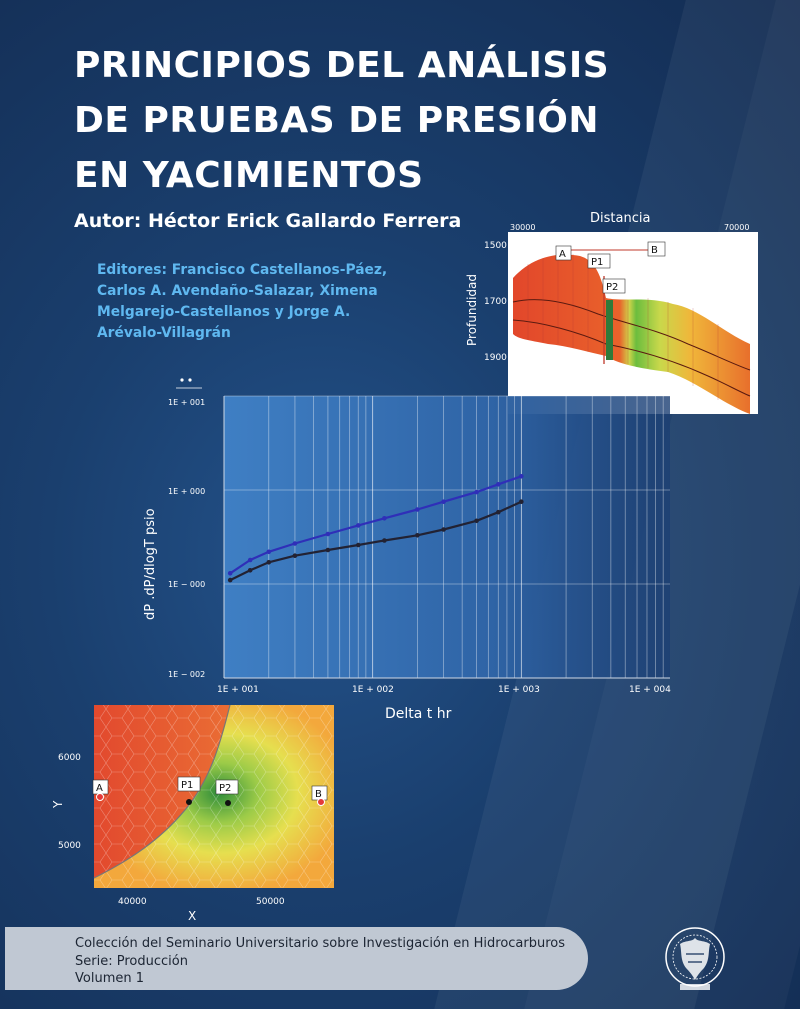  I want to click on x-tick-label: 1E + 004, so click(650, 690).